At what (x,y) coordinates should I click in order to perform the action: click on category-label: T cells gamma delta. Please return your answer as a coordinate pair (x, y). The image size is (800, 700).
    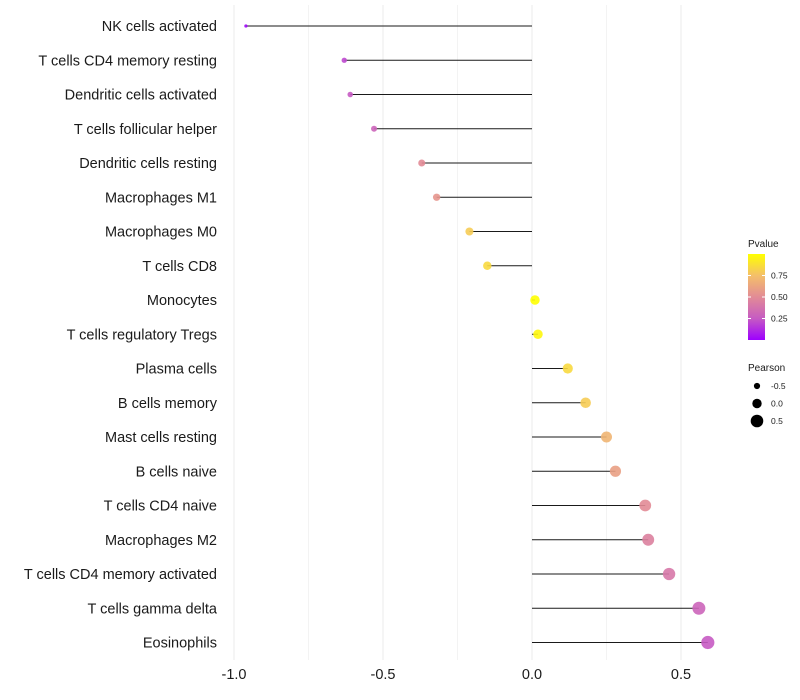
    Looking at the image, I should click on (153, 609).